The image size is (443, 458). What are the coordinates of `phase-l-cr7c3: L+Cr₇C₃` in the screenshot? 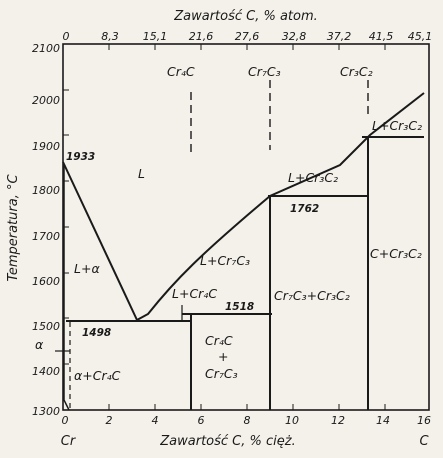 It's located at (225, 260).